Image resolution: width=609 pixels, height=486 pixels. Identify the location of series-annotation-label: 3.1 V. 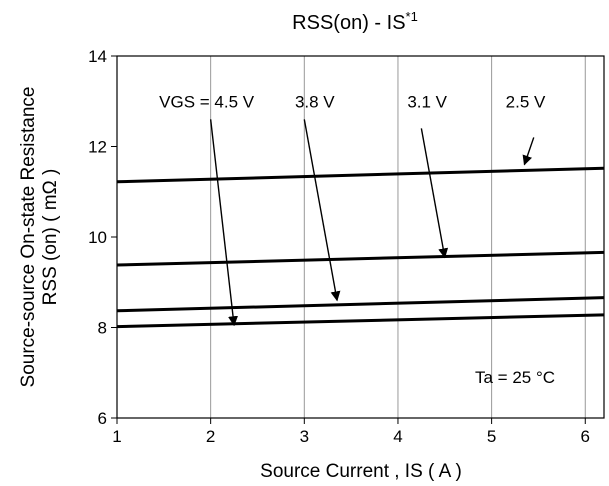
(427, 101).